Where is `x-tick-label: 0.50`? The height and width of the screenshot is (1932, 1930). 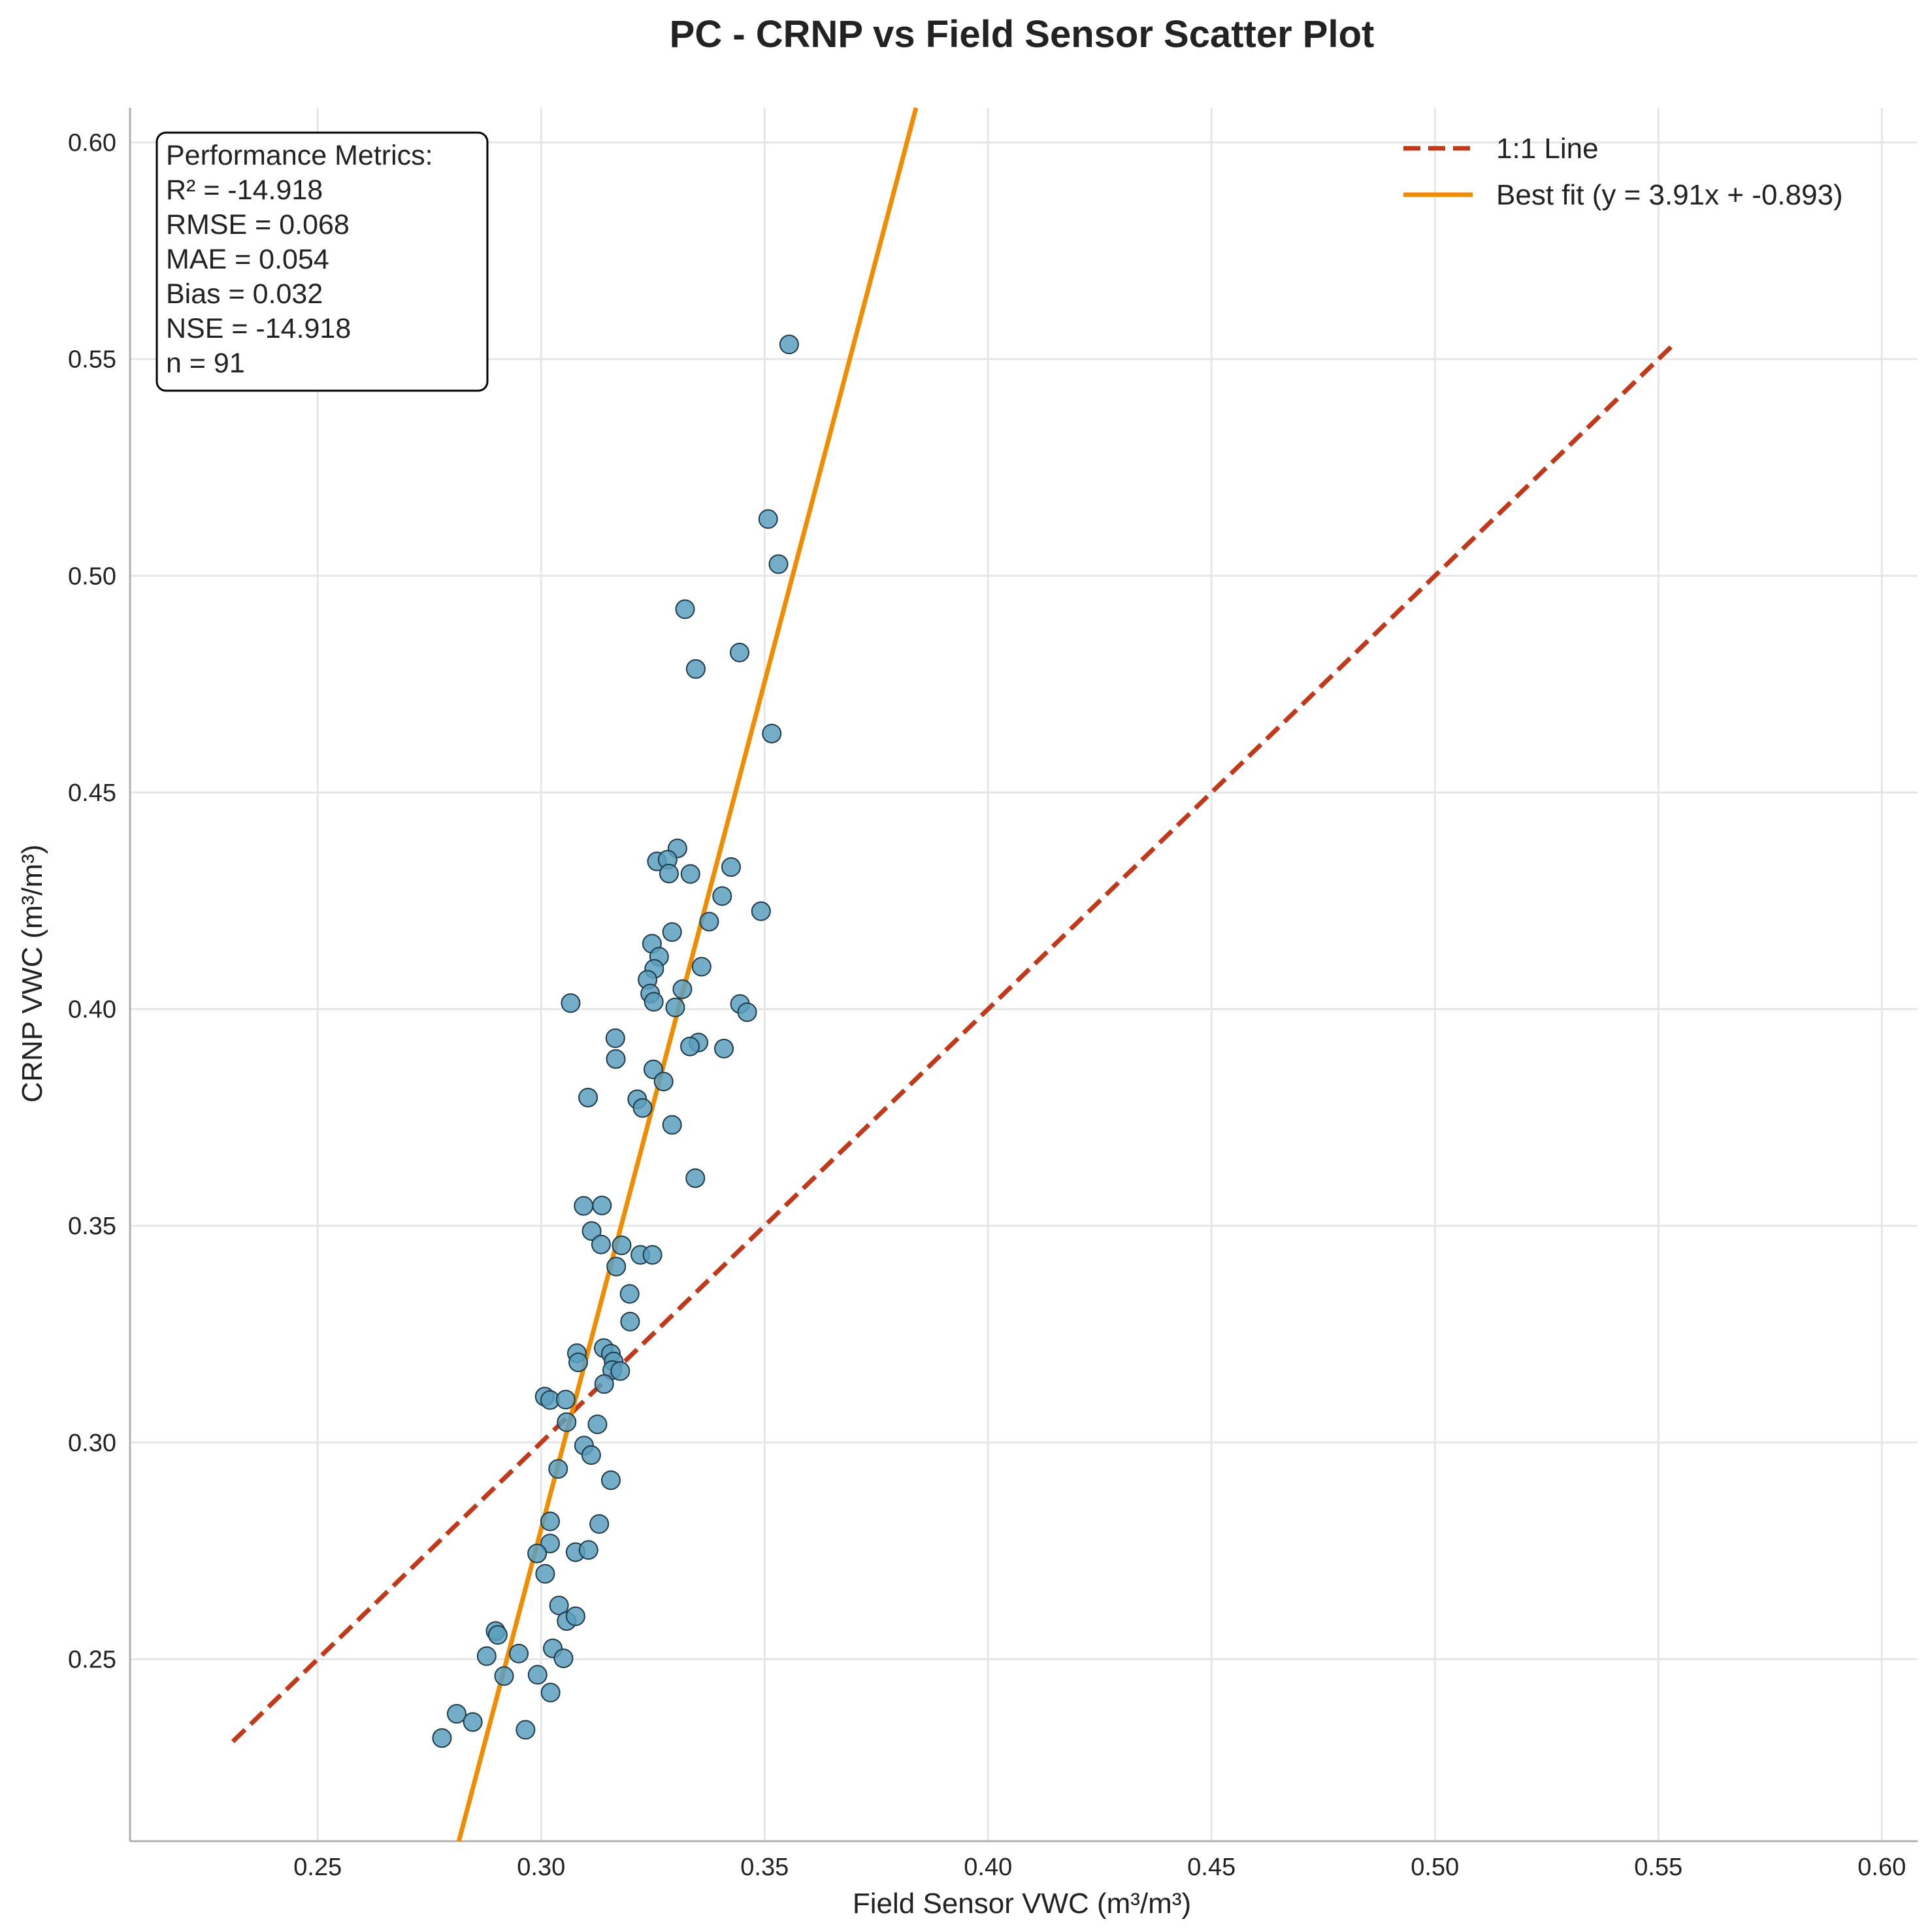 x-tick-label: 0.50 is located at coordinates (1435, 1867).